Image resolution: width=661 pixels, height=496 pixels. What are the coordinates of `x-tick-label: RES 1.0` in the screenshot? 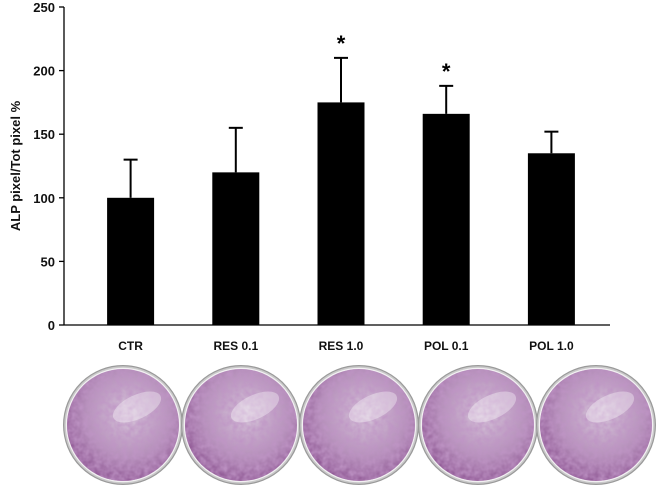 It's located at (341, 346).